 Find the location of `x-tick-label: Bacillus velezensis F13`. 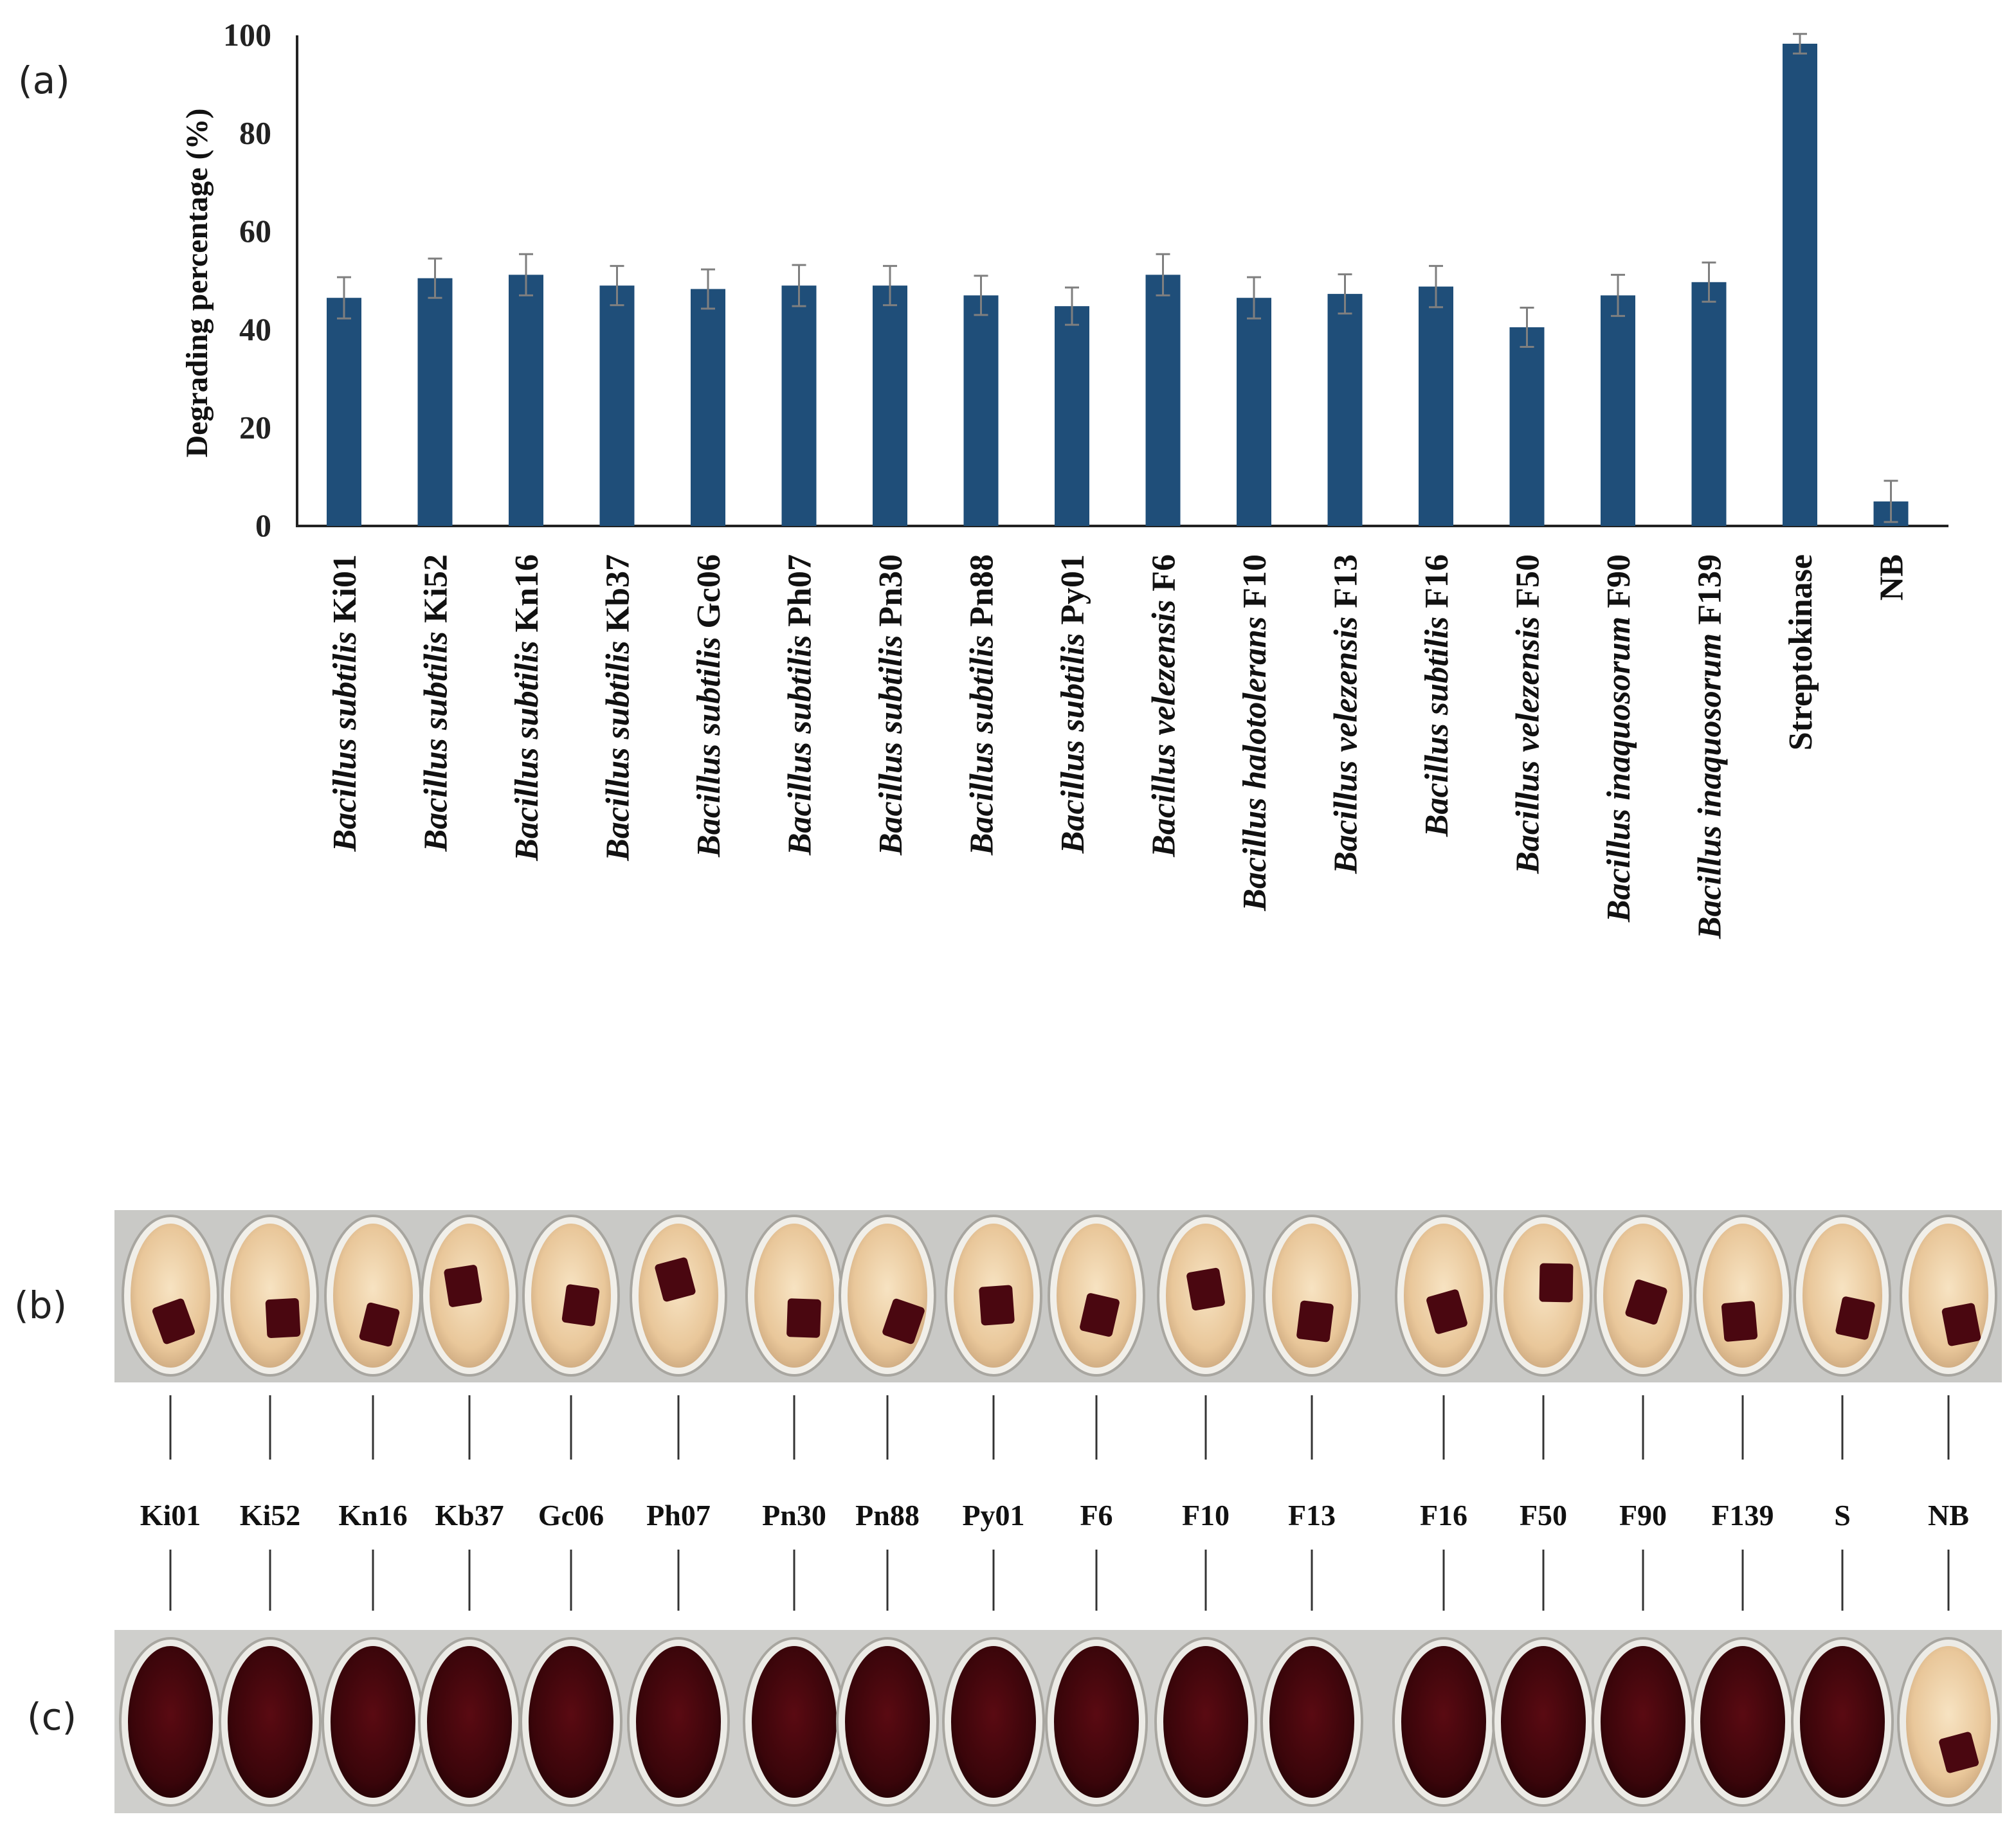

x-tick-label: Bacillus velezensis F13 is located at coordinates (1346, 714).